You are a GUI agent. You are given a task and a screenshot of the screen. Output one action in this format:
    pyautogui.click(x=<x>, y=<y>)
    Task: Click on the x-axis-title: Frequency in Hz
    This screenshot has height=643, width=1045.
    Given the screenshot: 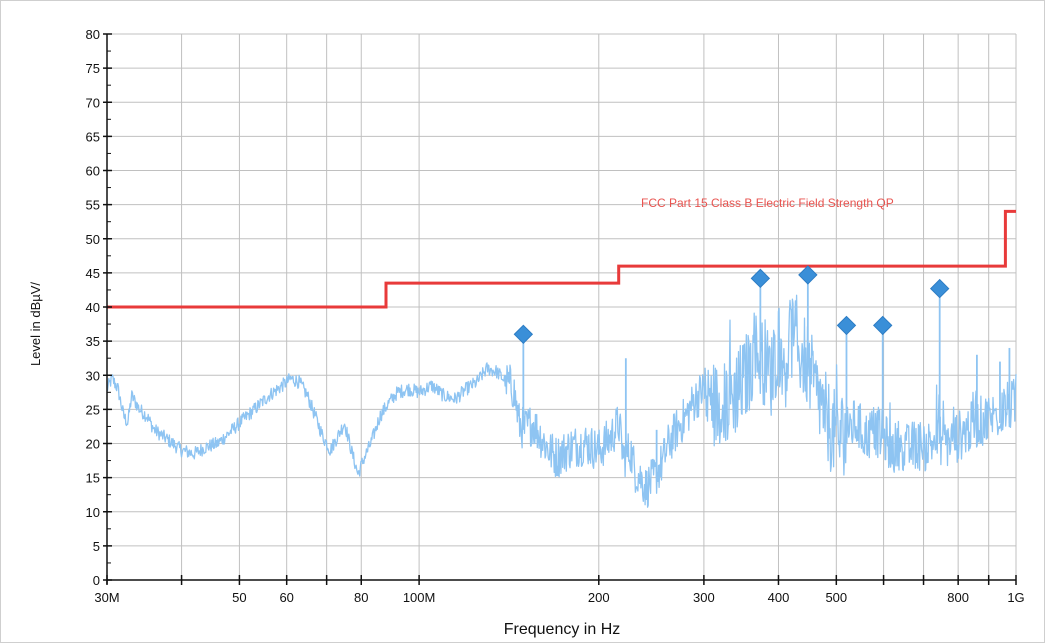 What is the action you would take?
    pyautogui.click(x=562, y=629)
    